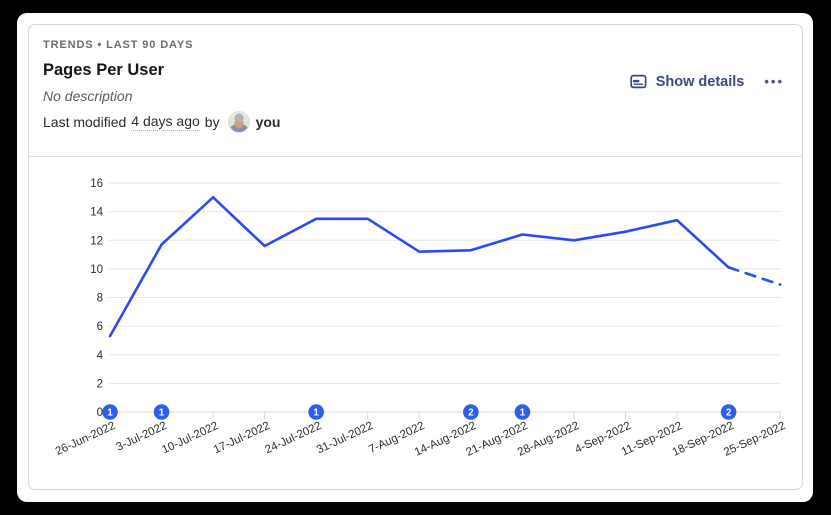 The height and width of the screenshot is (515, 831). What do you see at coordinates (415, 122) in the screenshot?
I see `last-modified-line: Last modified 4 days ago by you` at bounding box center [415, 122].